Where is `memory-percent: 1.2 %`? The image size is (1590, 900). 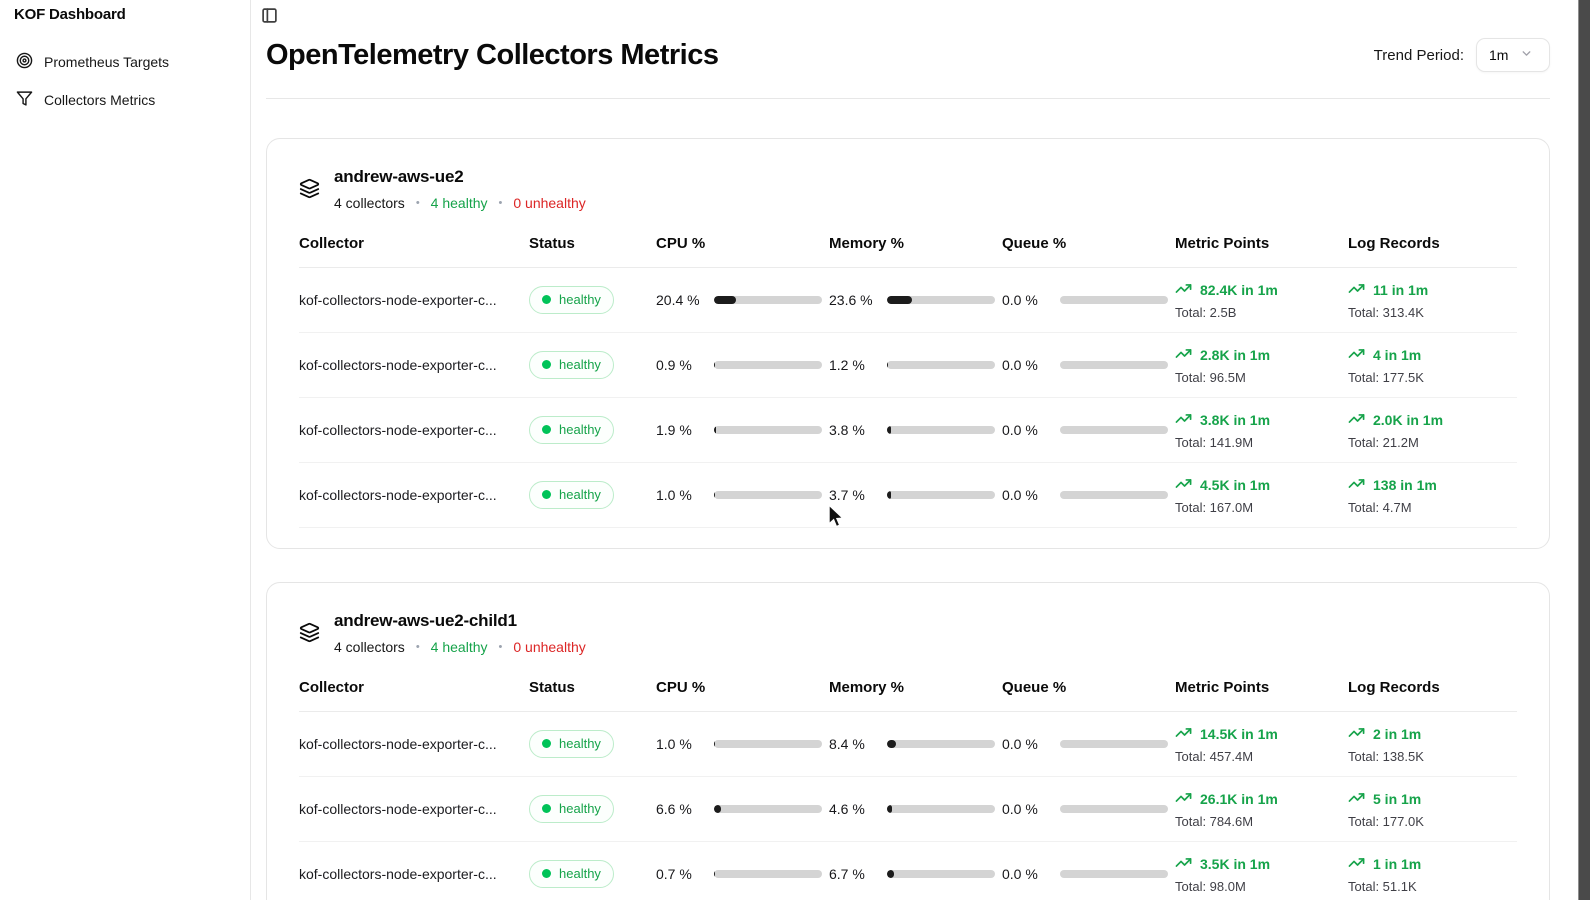 memory-percent: 1.2 % is located at coordinates (847, 365).